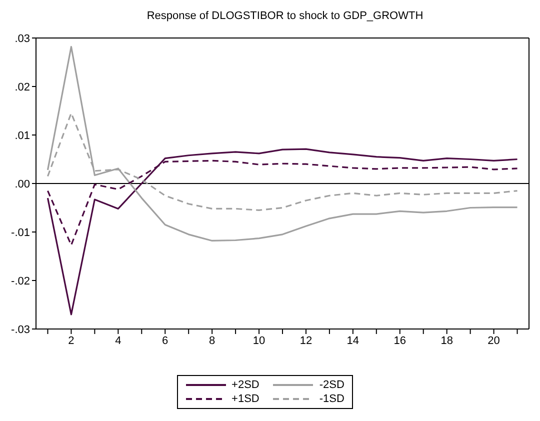  I want to click on x-tick-label: 4, so click(118, 340).